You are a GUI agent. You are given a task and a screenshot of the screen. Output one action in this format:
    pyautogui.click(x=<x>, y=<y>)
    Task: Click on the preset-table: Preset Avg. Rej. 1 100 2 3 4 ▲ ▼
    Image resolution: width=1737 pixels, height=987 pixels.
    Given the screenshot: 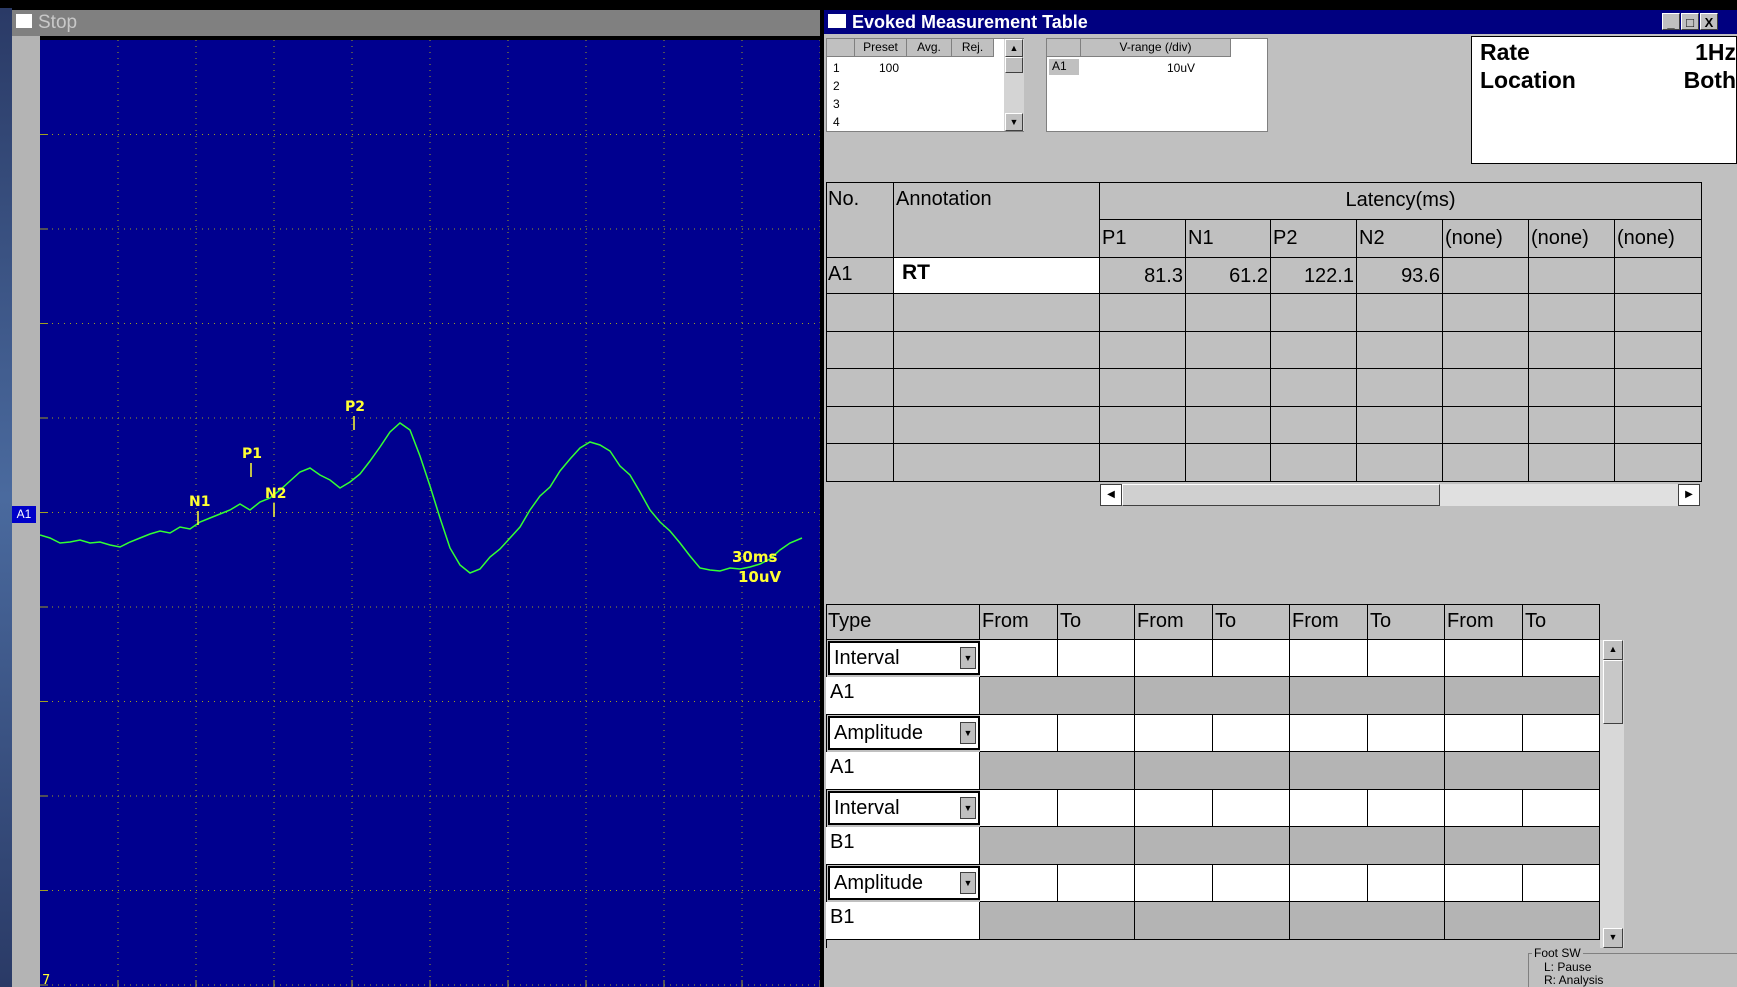 What is the action you would take?
    pyautogui.click(x=925, y=85)
    